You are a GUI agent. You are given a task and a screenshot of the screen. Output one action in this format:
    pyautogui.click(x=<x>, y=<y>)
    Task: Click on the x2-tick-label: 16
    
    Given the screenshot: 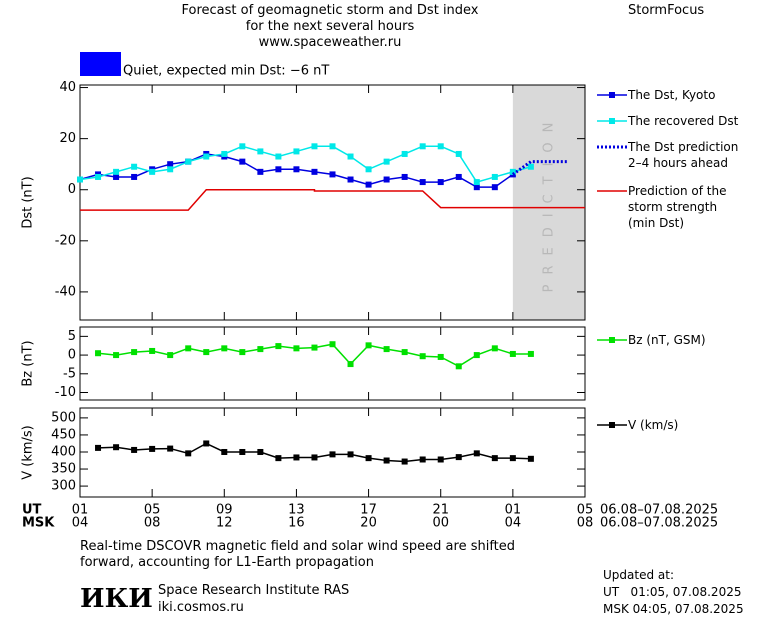 What is the action you would take?
    pyautogui.click(x=296, y=523)
    